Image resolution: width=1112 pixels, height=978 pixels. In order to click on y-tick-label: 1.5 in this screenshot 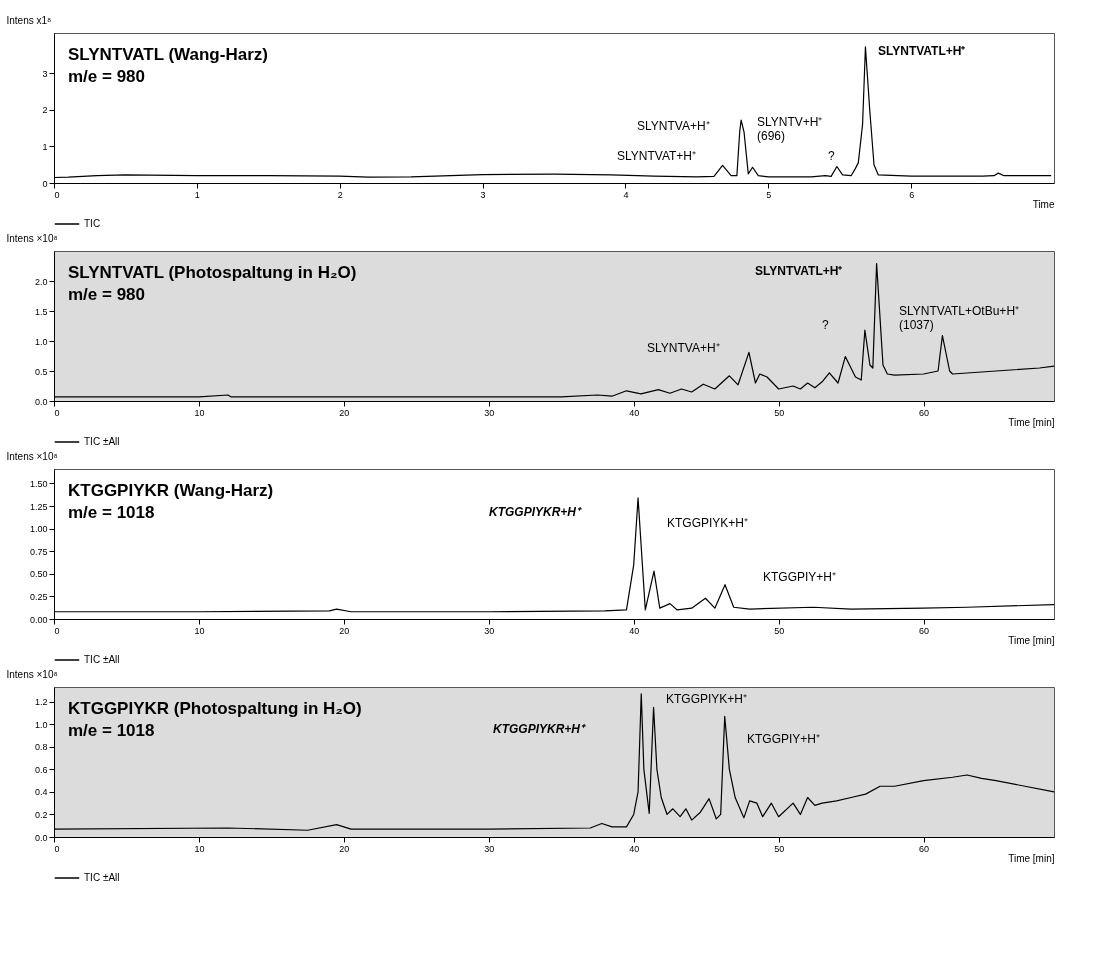, I will do `click(41, 311)`.